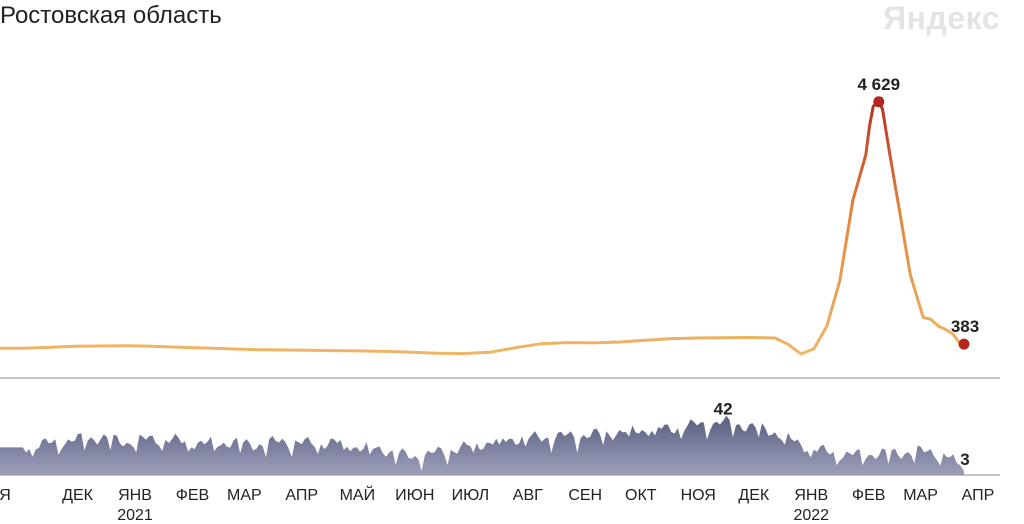 The image size is (1024, 524). I want to click on deaths-data-label-1: 3, so click(964, 459).